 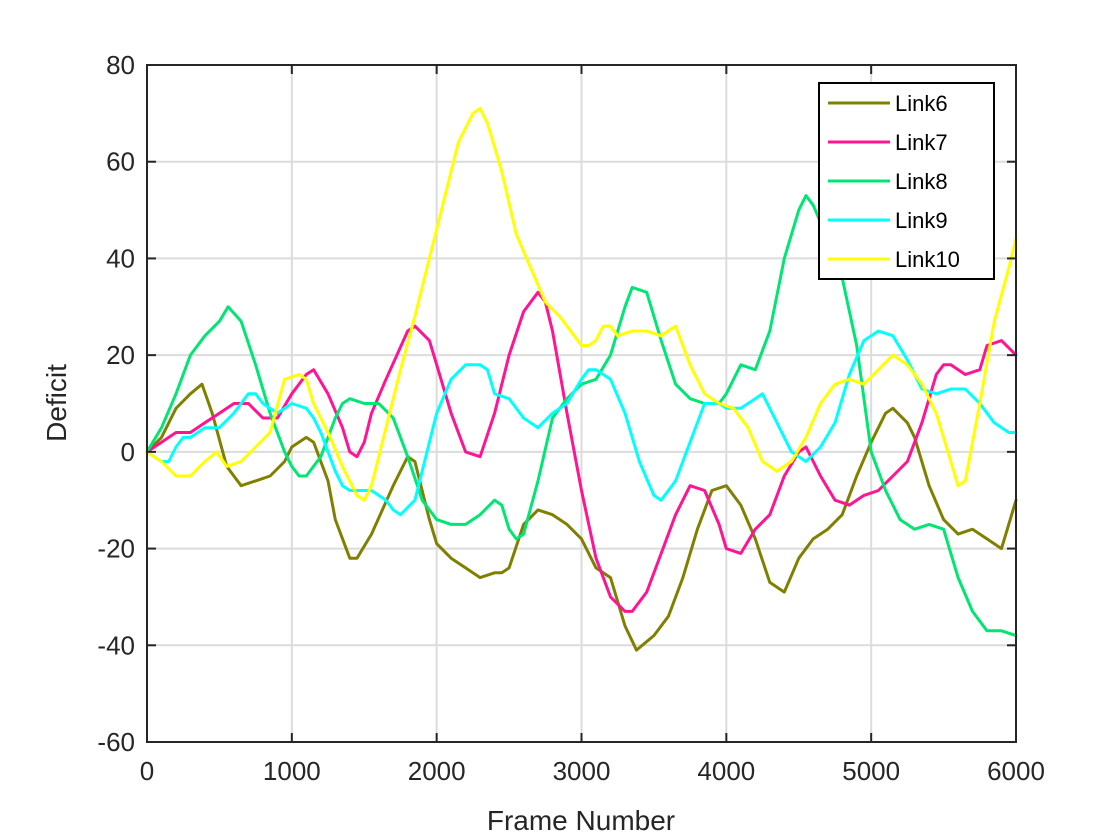 I want to click on y-tick-label: -40, so click(x=116, y=645).